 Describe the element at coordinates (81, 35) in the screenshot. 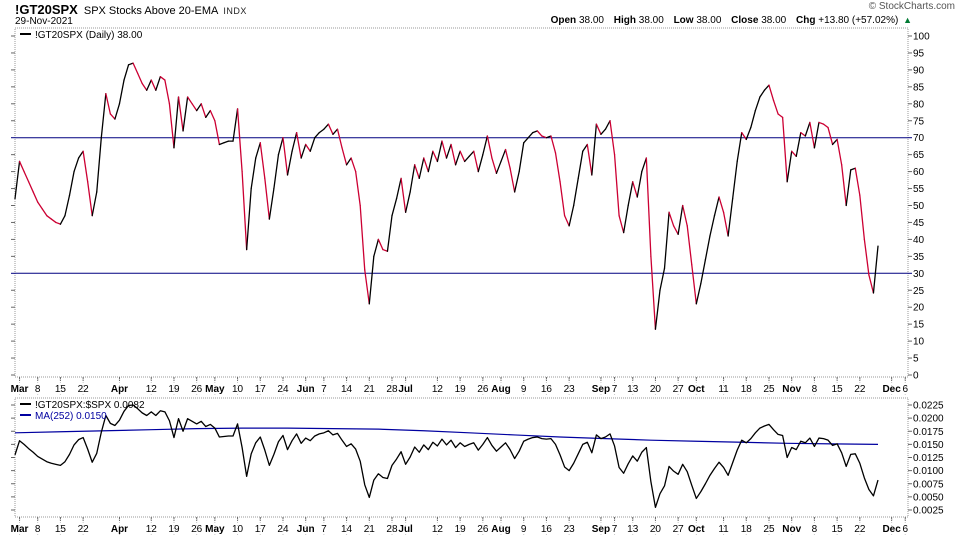

I see `main-chart-legend: !GT20SPX (Daily) 38.00` at that location.